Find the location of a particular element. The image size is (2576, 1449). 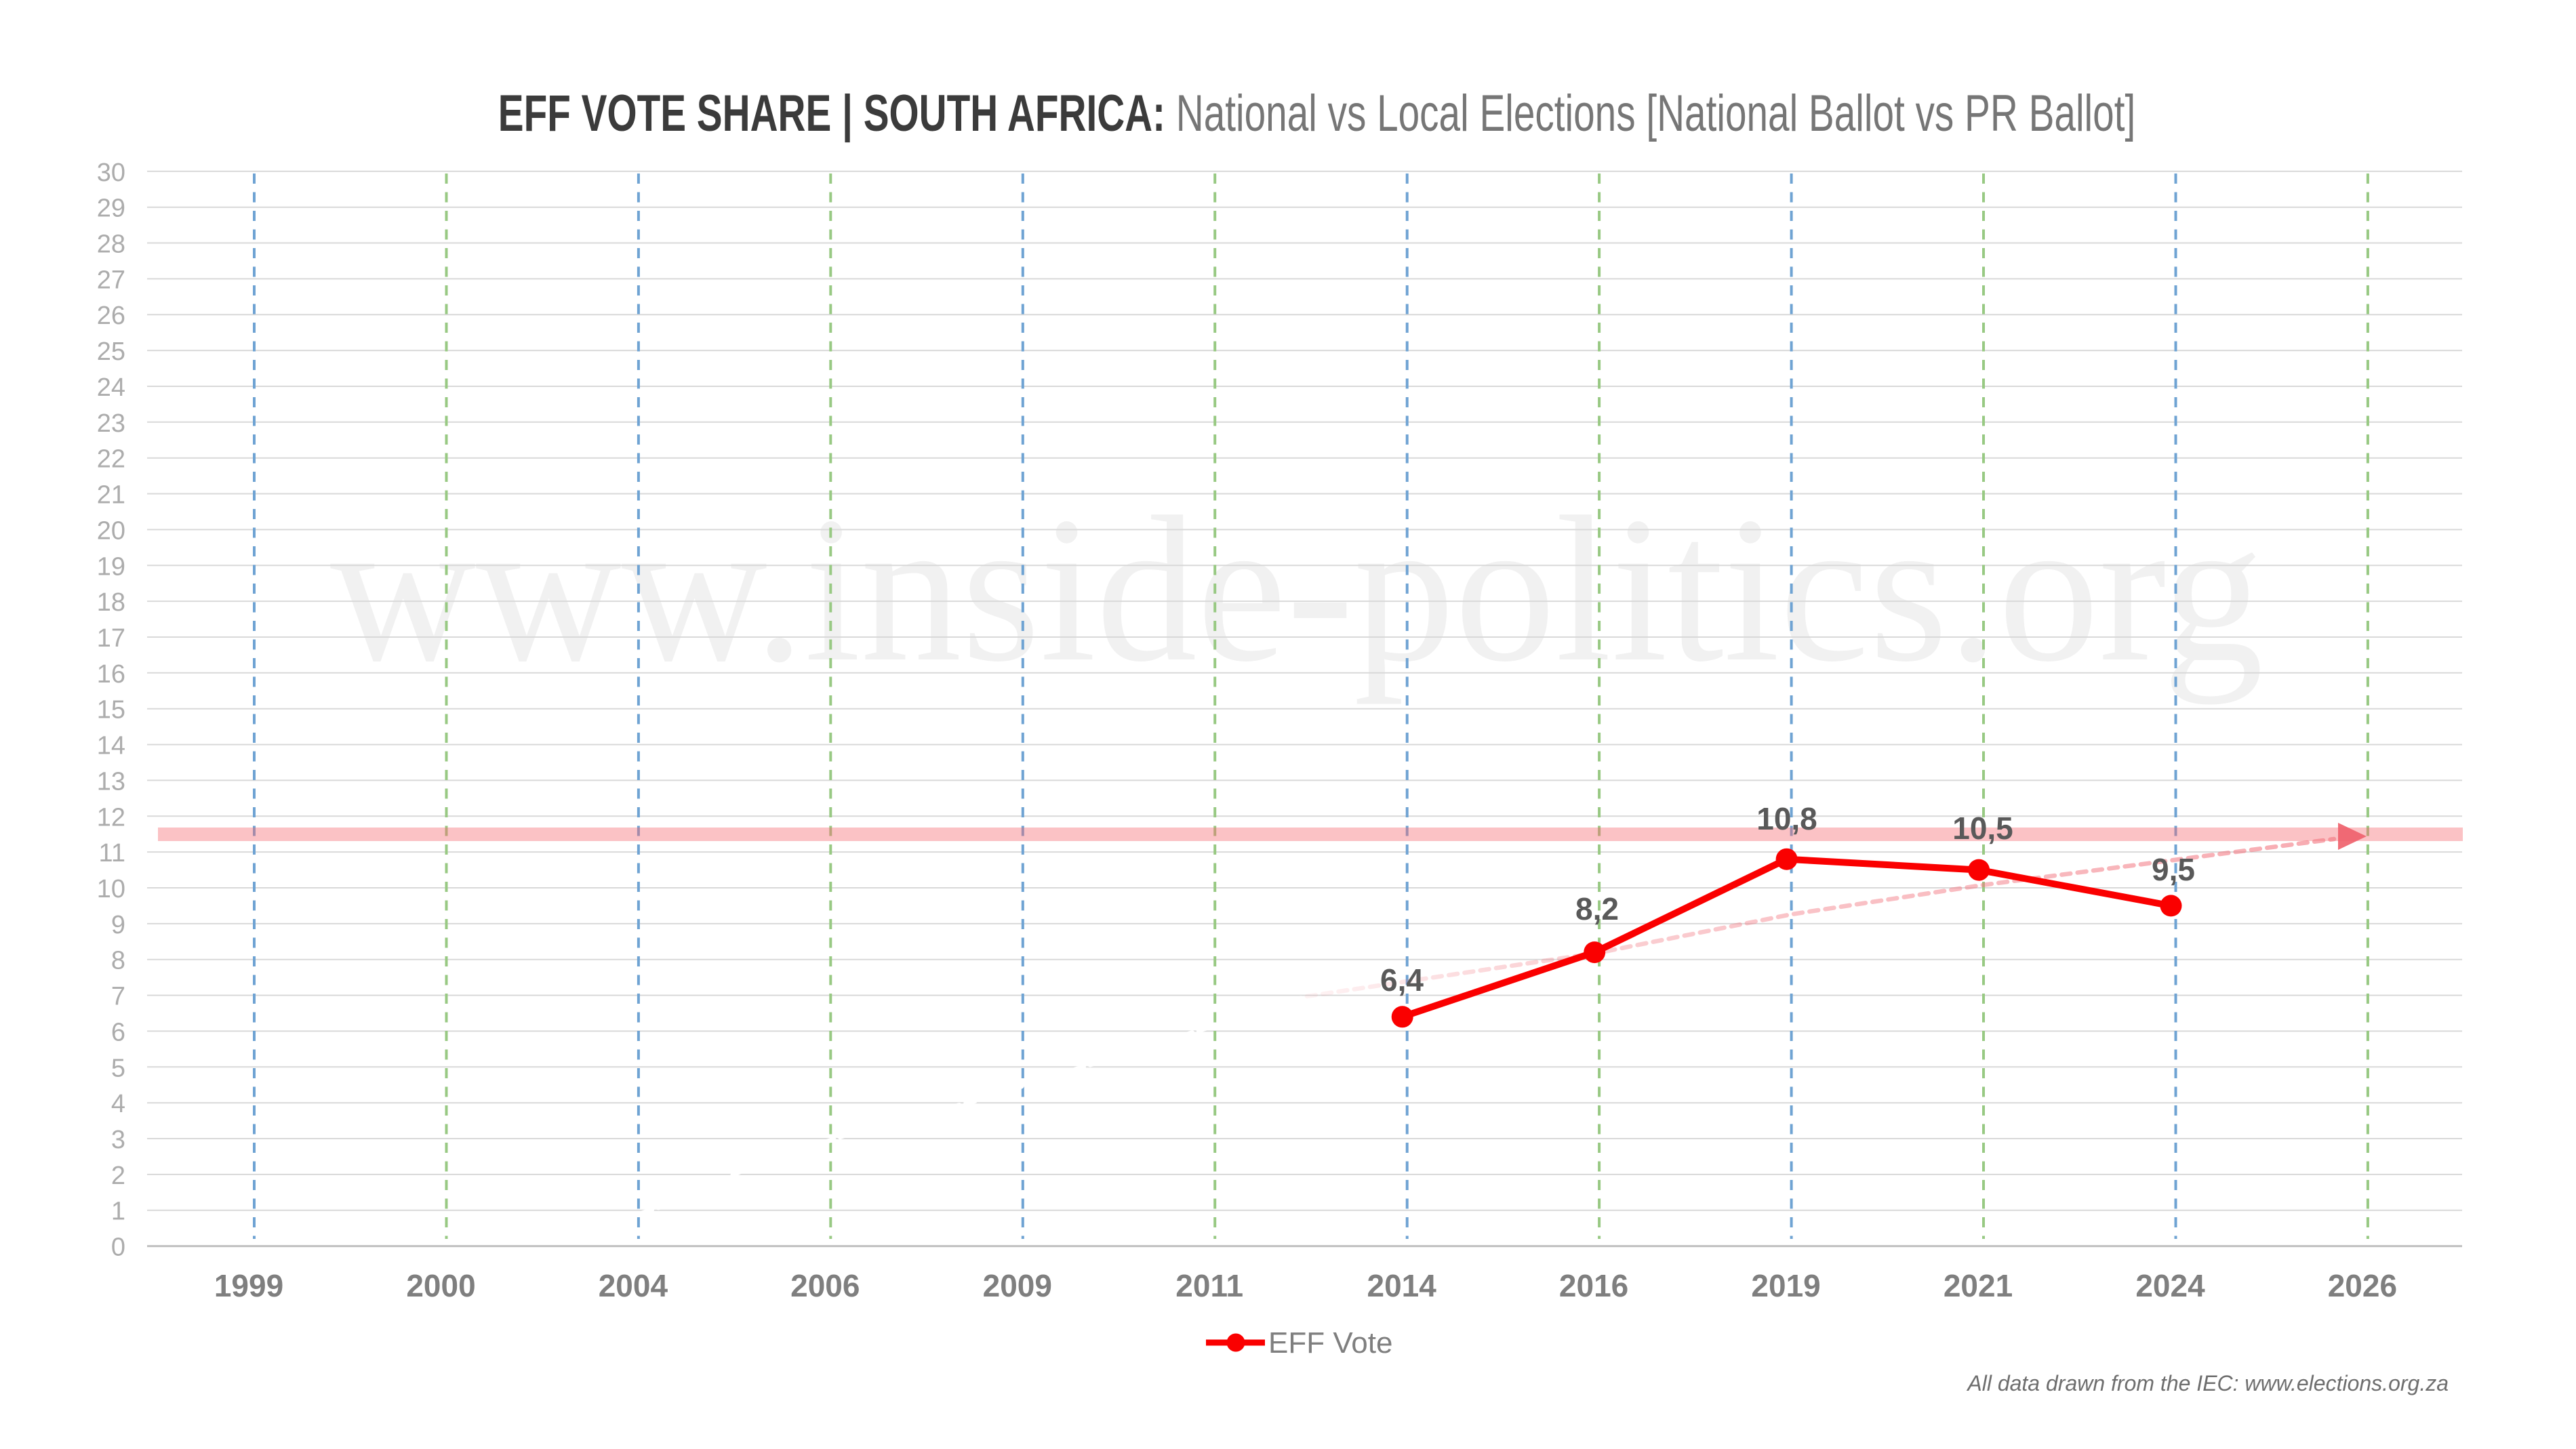

svg-text: 9,5 is located at coordinates (2173, 869).